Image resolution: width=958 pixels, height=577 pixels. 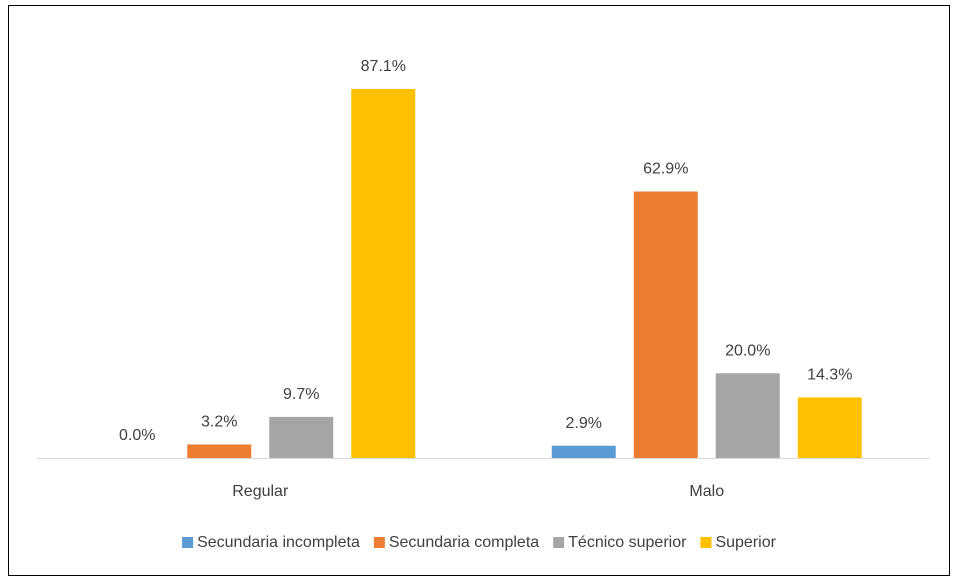 What do you see at coordinates (301, 394) in the screenshot?
I see `data-label: 9.7%` at bounding box center [301, 394].